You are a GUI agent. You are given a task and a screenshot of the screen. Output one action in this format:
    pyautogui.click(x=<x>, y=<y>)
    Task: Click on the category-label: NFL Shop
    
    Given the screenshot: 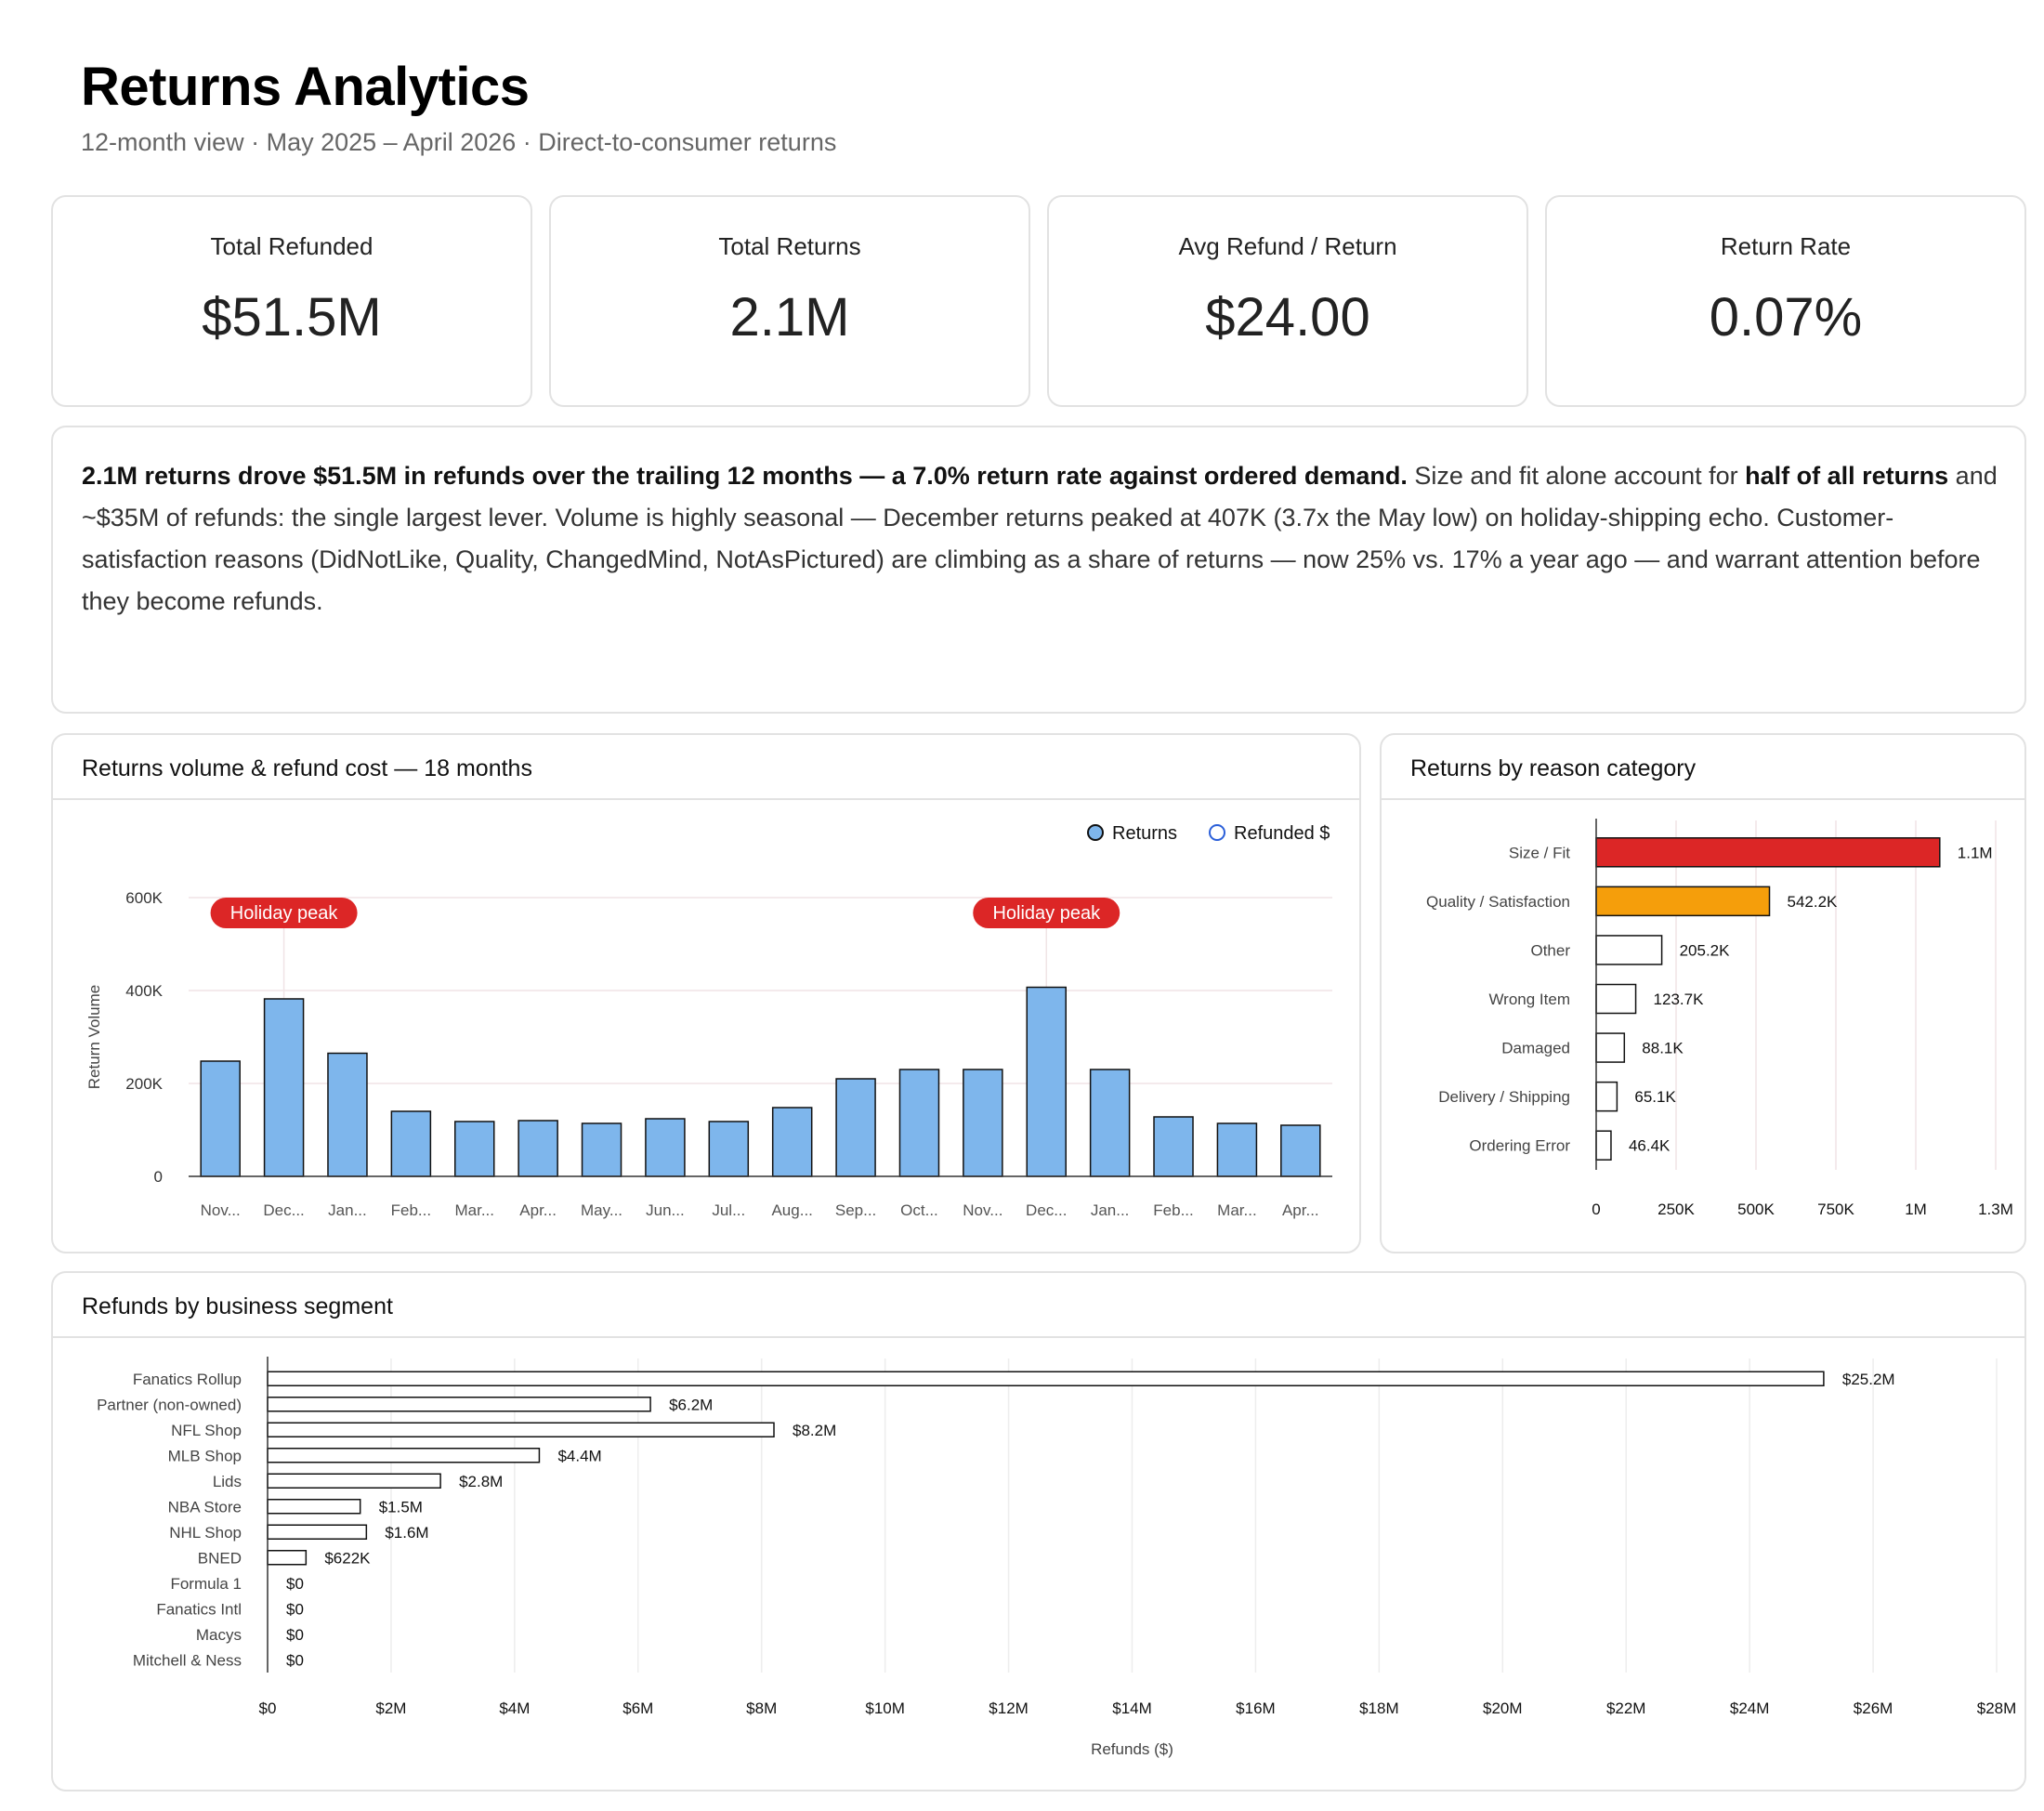 What is the action you would take?
    pyautogui.click(x=207, y=1430)
    